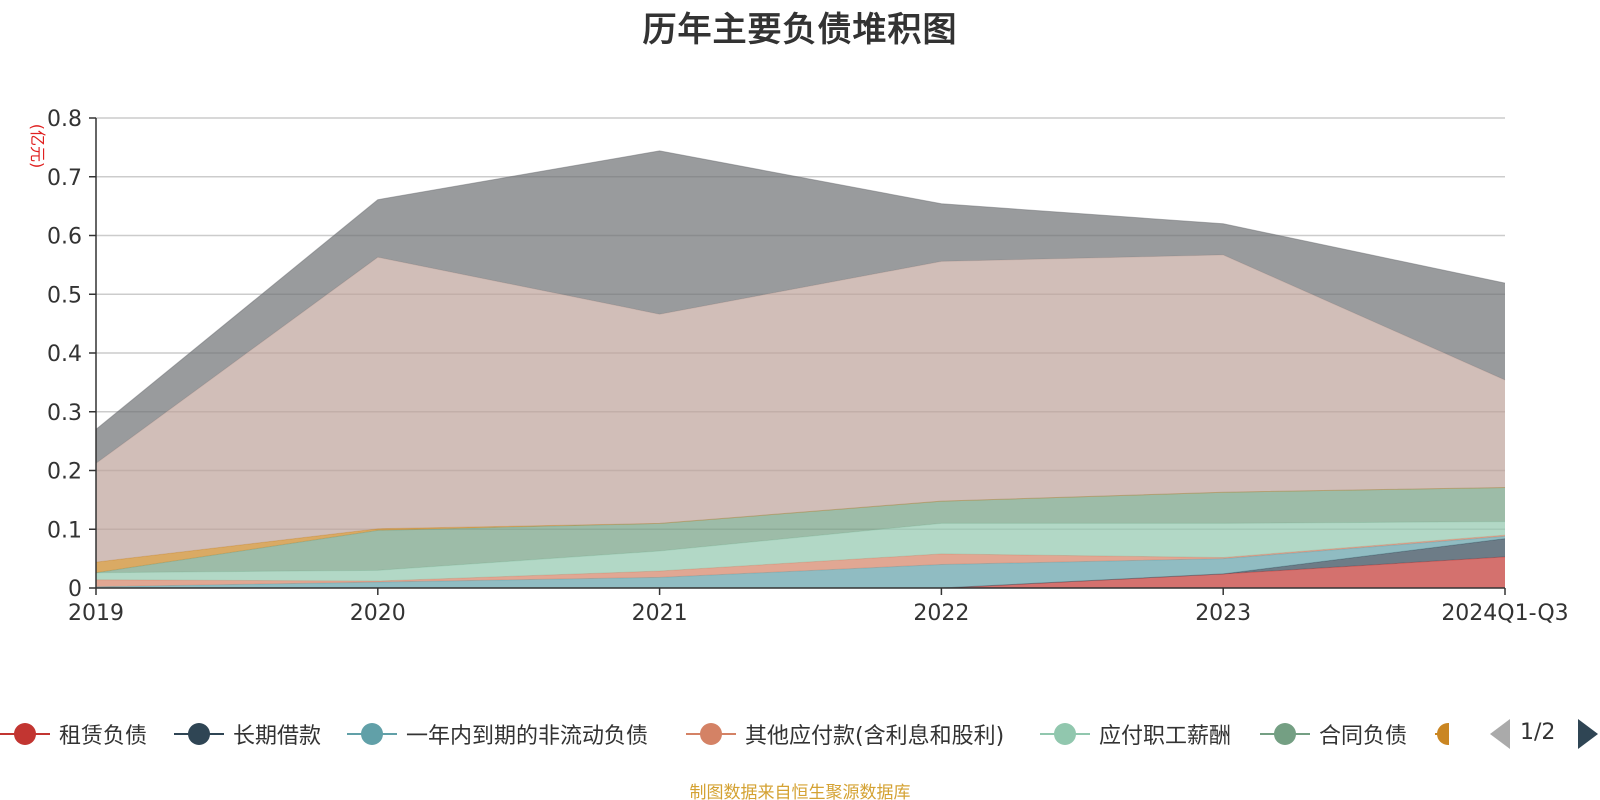 Image resolution: width=1600 pixels, height=800 pixels. Describe the element at coordinates (64, 413) in the screenshot. I see `y-tick-label: 0.3` at that location.